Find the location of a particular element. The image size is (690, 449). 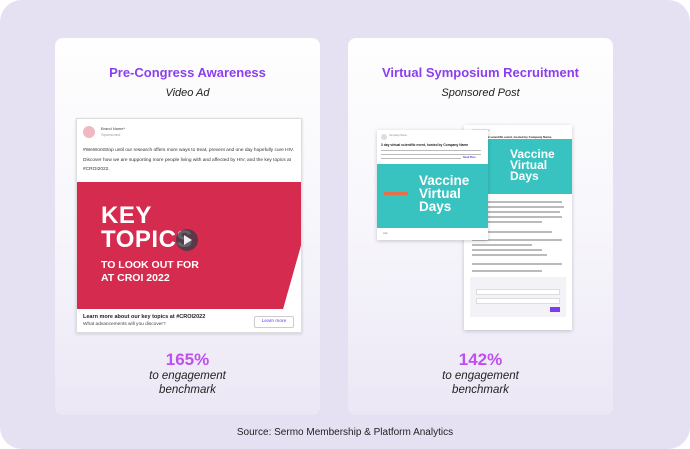

like-button: Like is located at coordinates (385, 233).